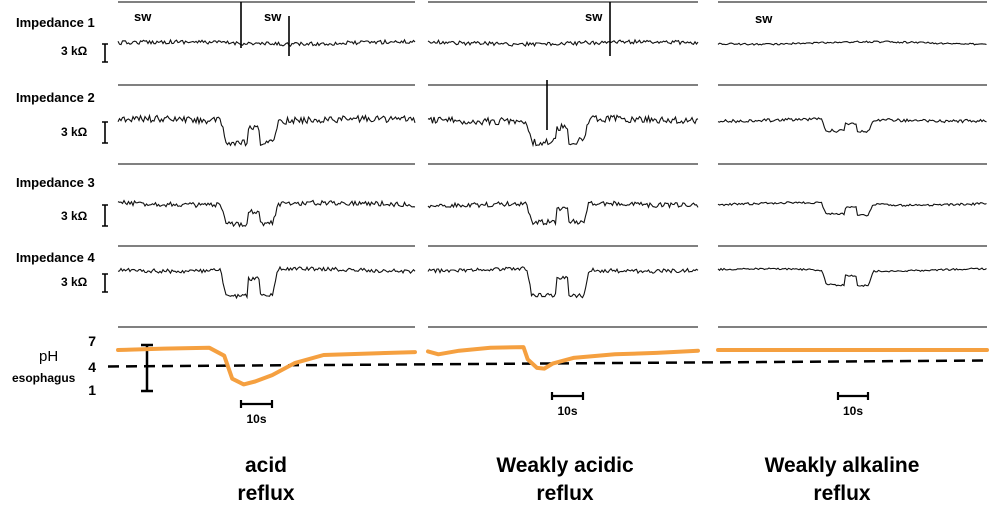 The height and width of the screenshot is (515, 990). I want to click on caption-acid-line1: acid, so click(266, 465).